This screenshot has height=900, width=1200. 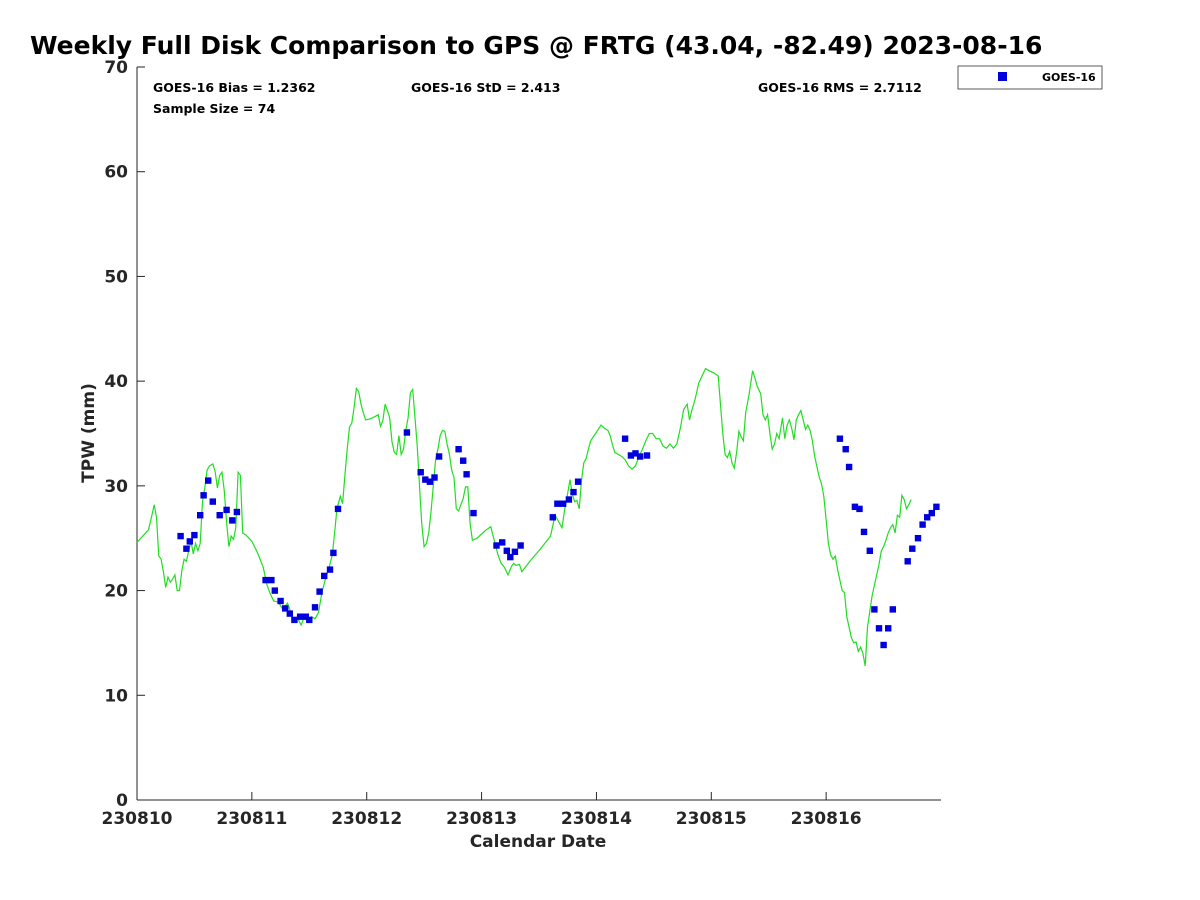 What do you see at coordinates (366, 819) in the screenshot?
I see `x-tick-label: 230812` at bounding box center [366, 819].